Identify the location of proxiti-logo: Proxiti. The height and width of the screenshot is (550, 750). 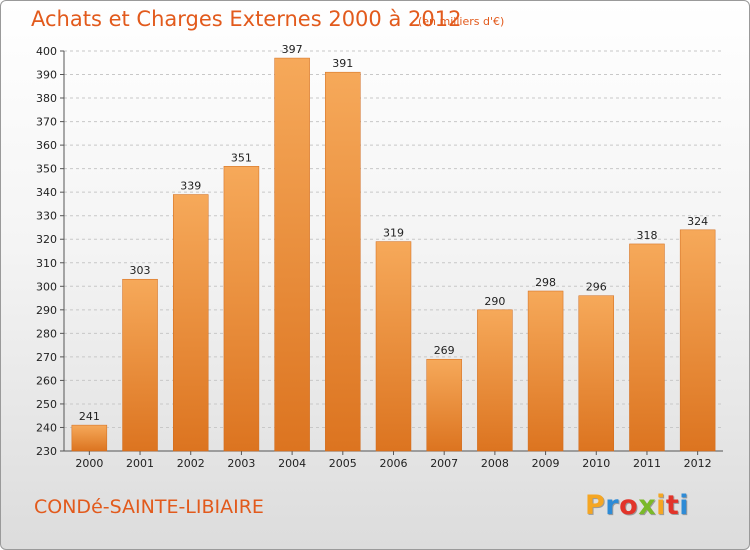
(637, 505).